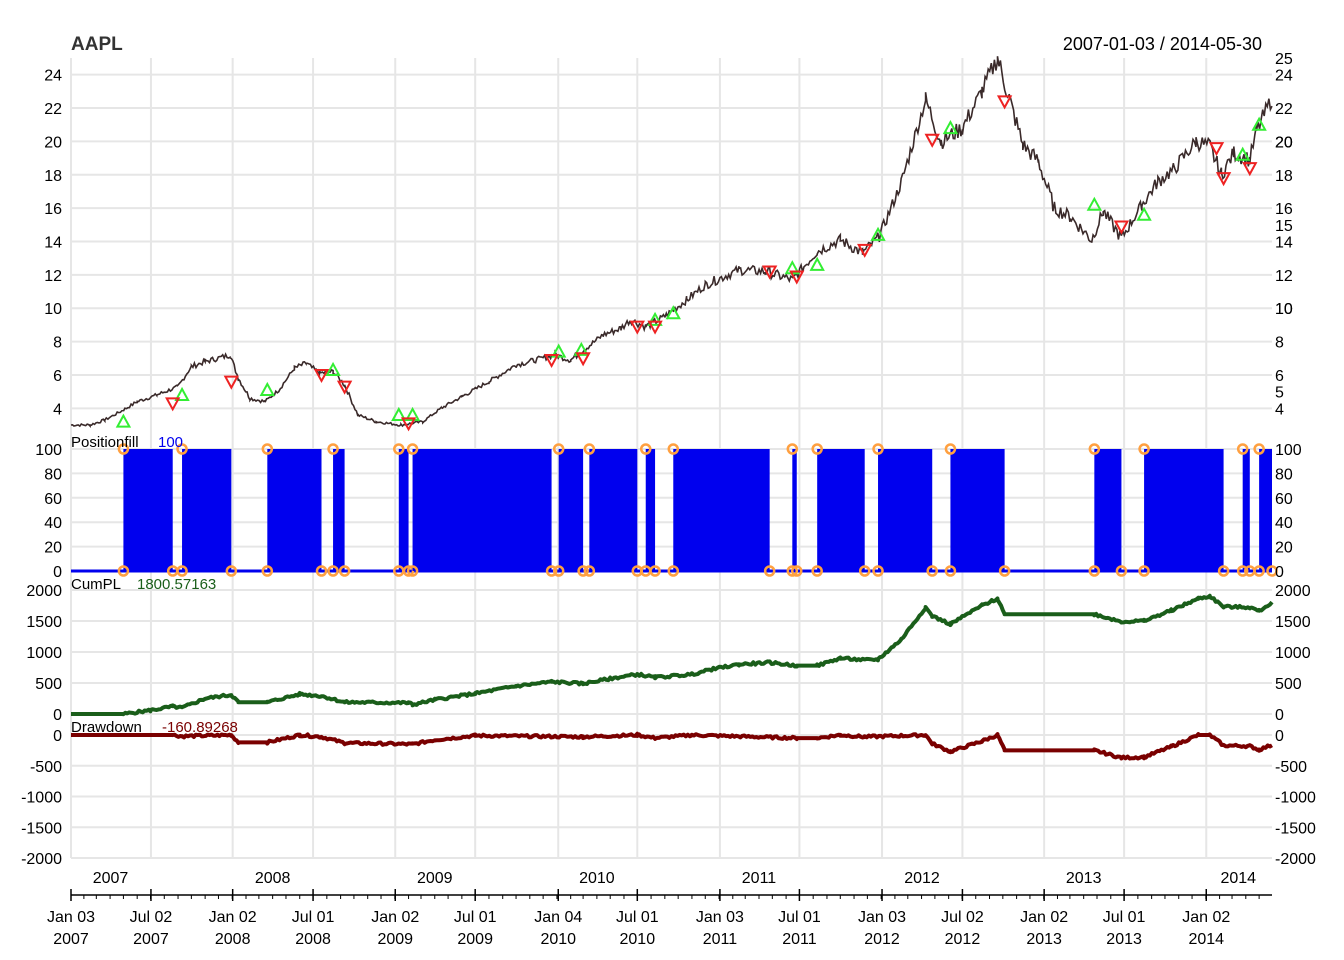 Image resolution: width=1344 pixels, height=960 pixels. I want to click on x-tick-label-year: 2007, so click(151, 939).